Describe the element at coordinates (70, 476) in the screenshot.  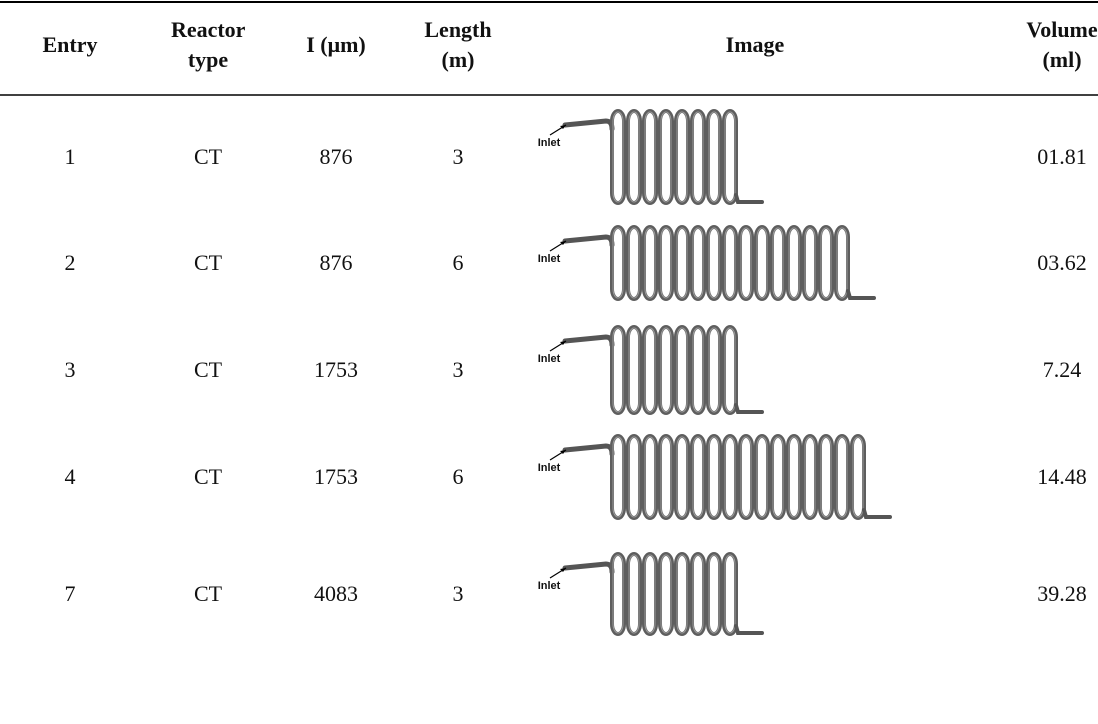
I see `table-cell: 4` at that location.